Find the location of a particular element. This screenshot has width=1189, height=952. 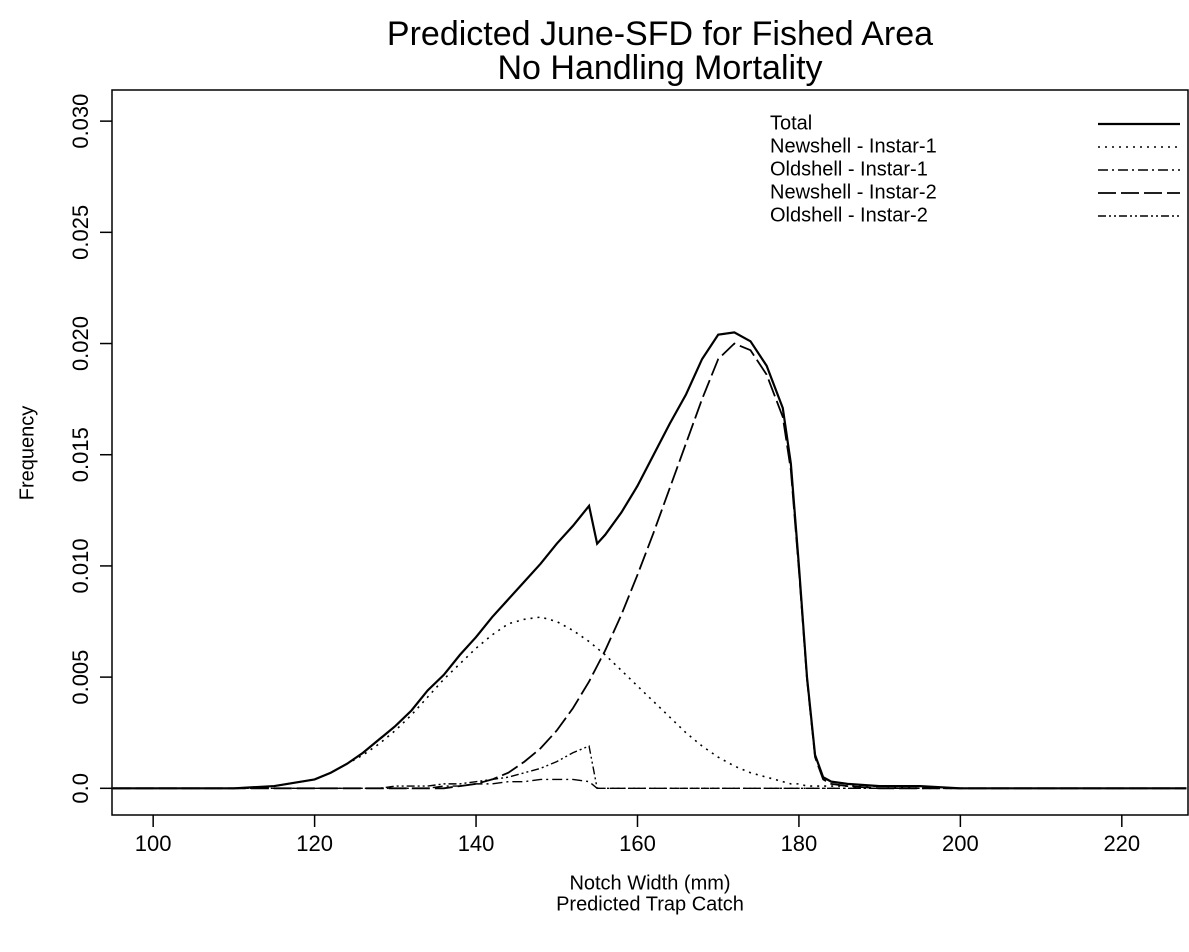

x-axis-caption: Predicted Trap Catch is located at coordinates (650, 904).